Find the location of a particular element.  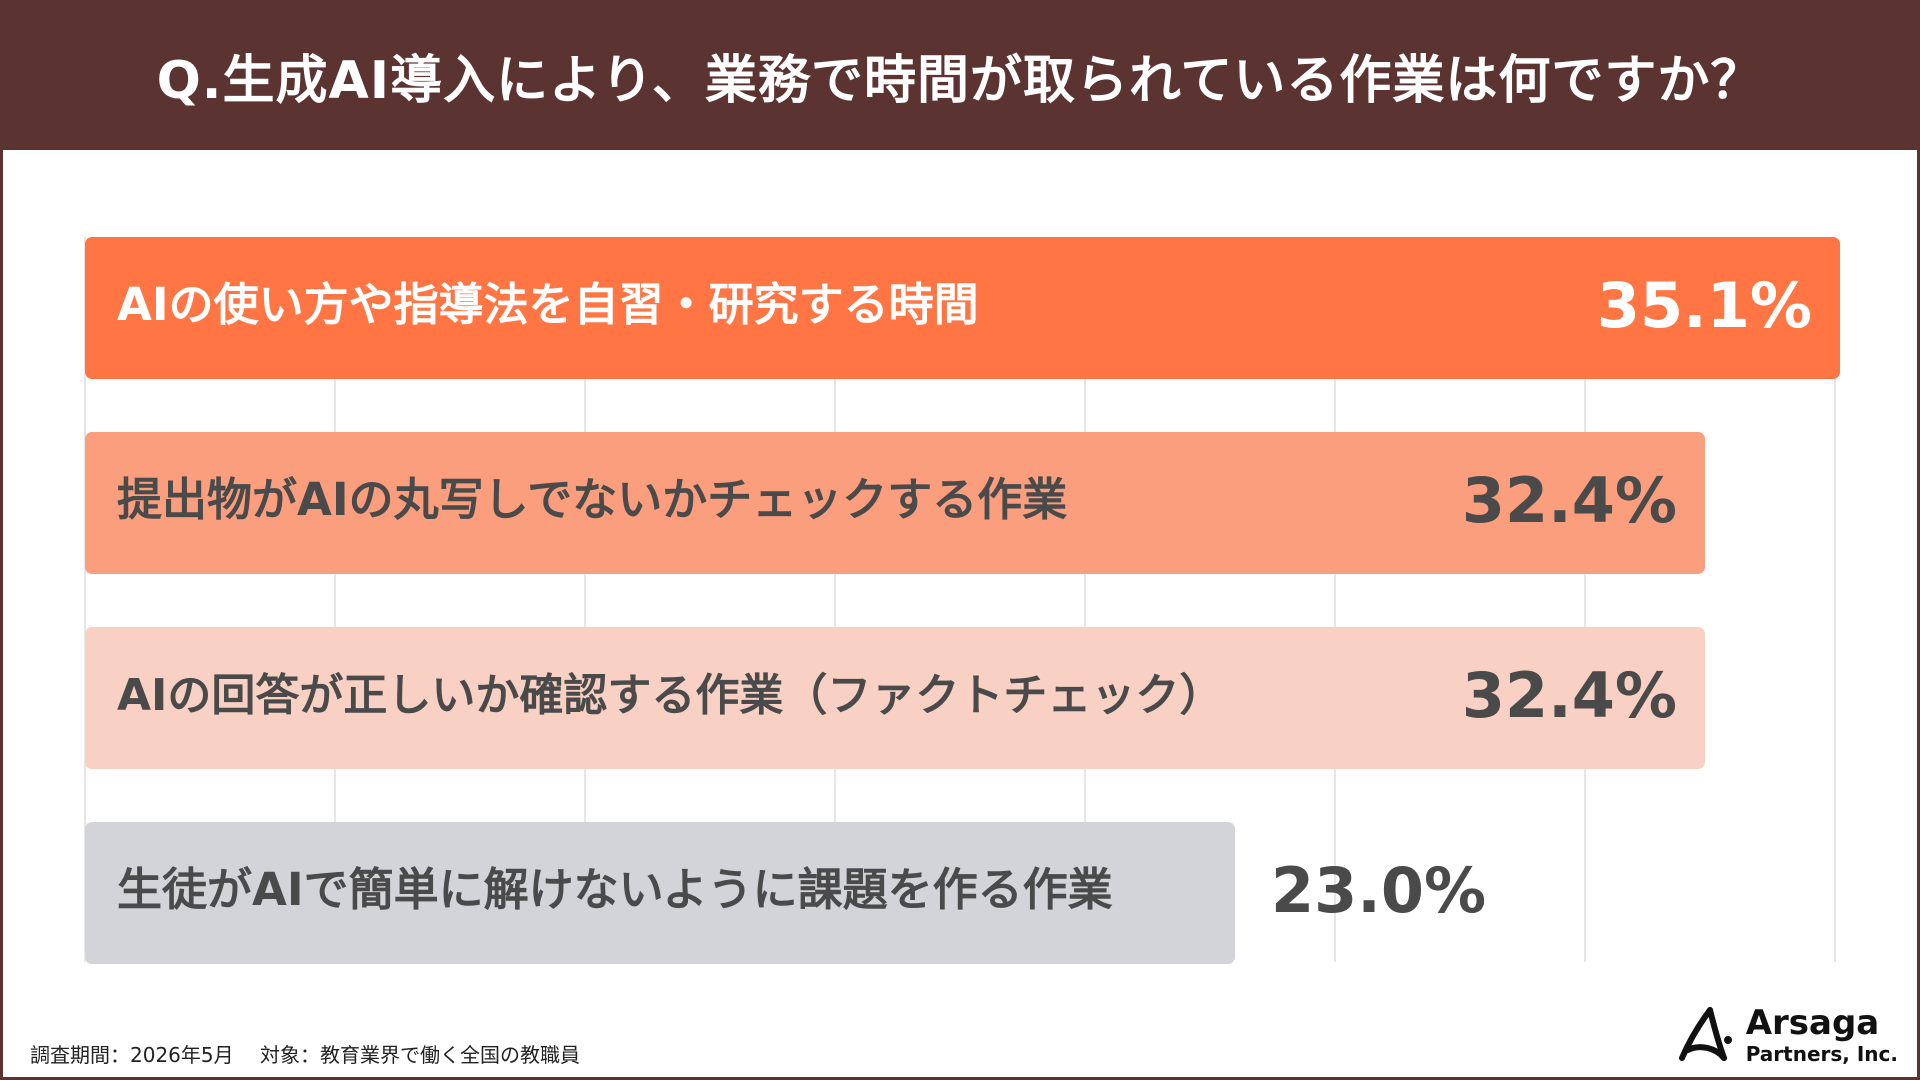

bar-group: 提出物がAIの丸写しでないかチェックする作業 32.4% is located at coordinates (895, 503).